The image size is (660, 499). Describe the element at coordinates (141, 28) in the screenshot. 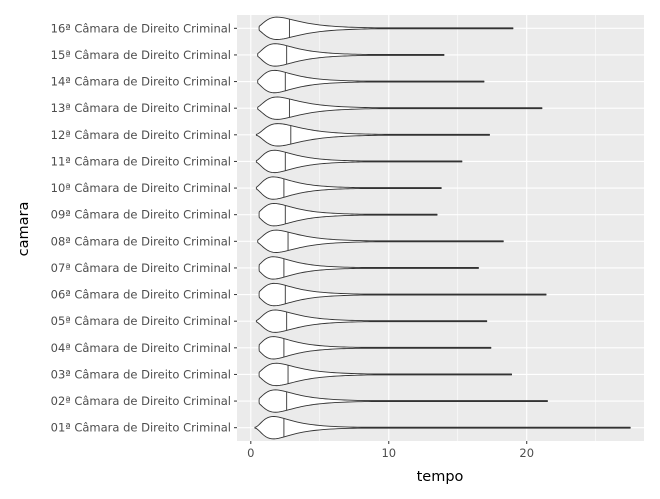

I see `y-tick-label: 16ª Câmara de Direito Criminal` at that location.